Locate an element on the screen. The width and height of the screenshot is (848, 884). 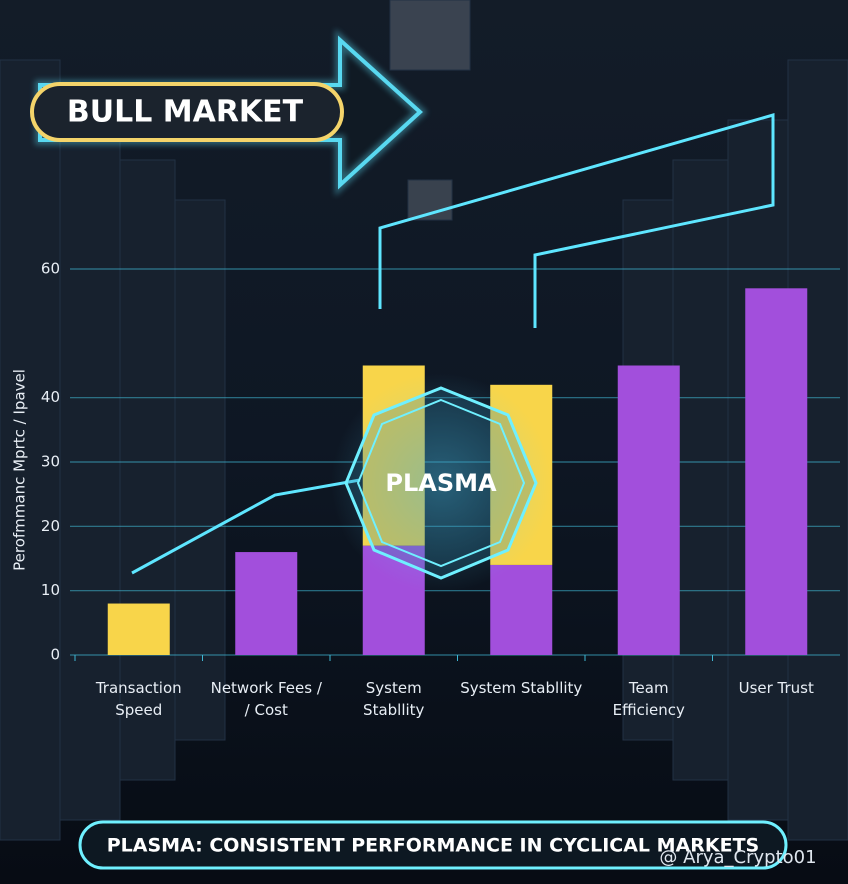
footer-box is located at coordinates (433, 845).